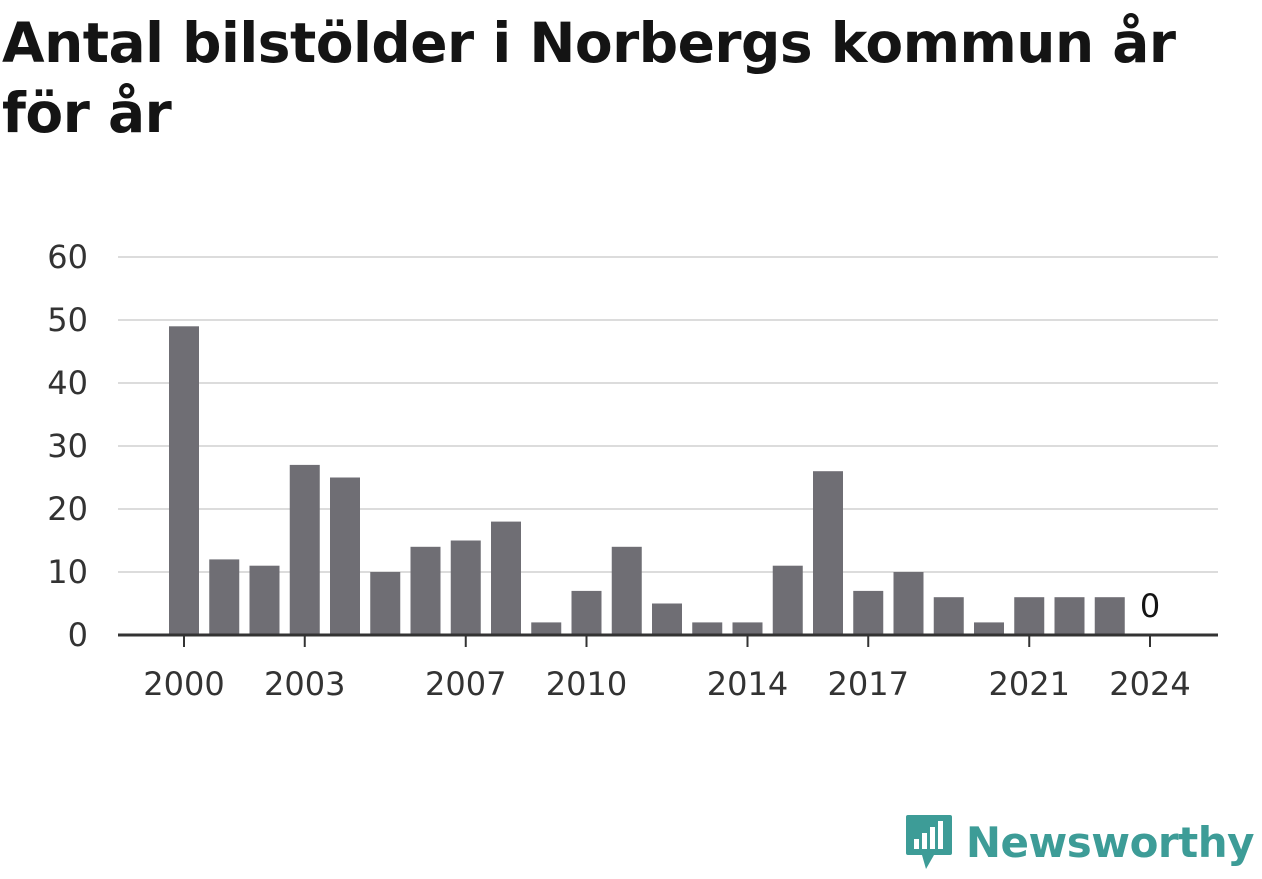 The height and width of the screenshot is (879, 1262). I want to click on bar-2013, so click(707, 628).